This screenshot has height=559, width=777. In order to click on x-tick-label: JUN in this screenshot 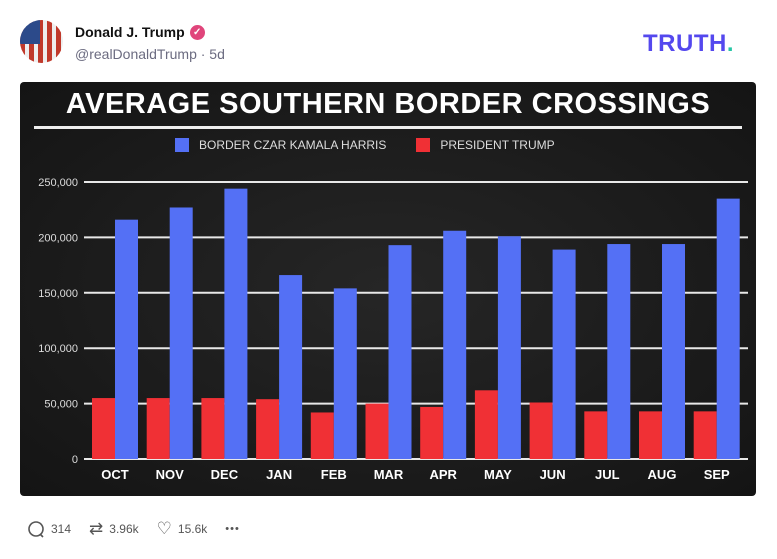, I will do `click(553, 474)`.